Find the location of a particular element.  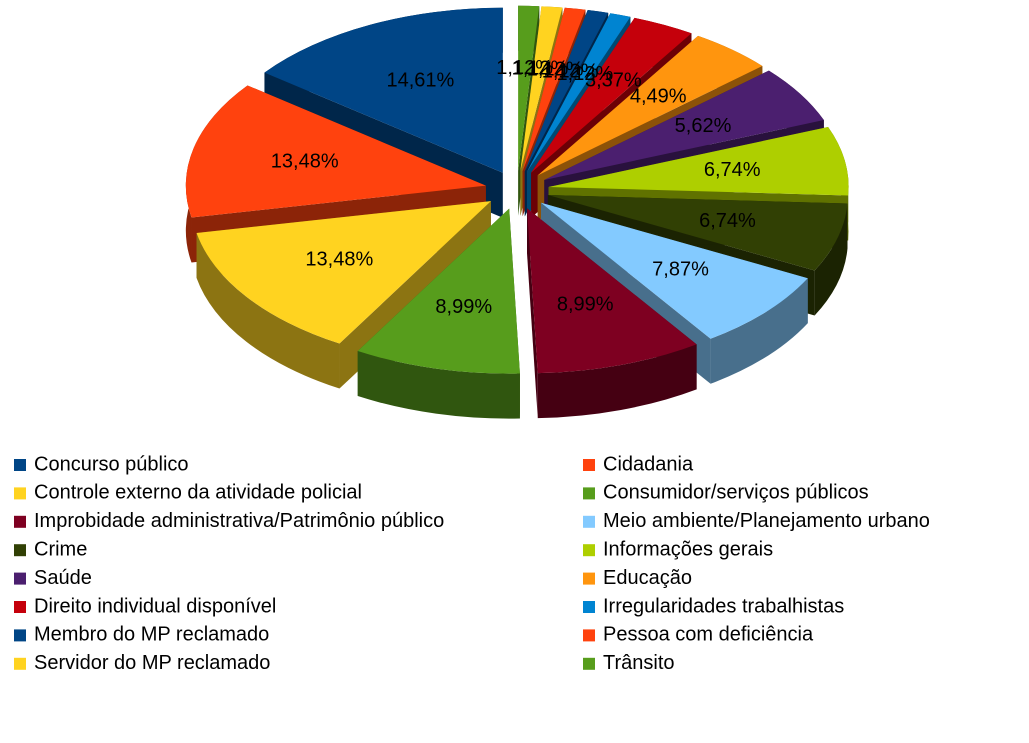

legend-label: Saúde is located at coordinates (63, 578).